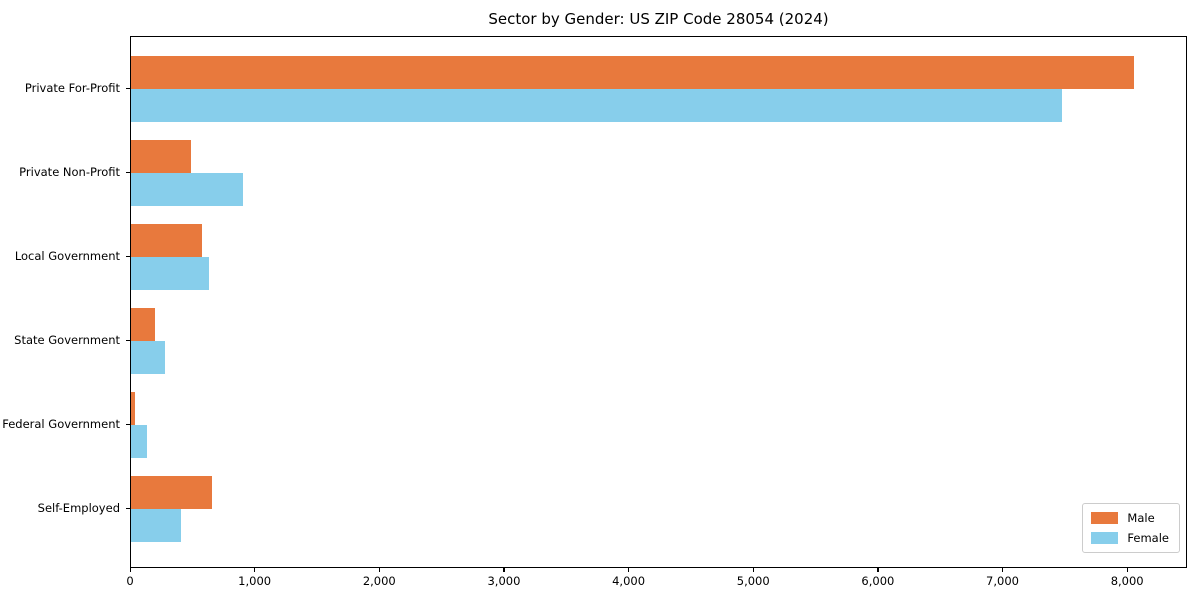  I want to click on legend-label-female: Female, so click(1148, 538).